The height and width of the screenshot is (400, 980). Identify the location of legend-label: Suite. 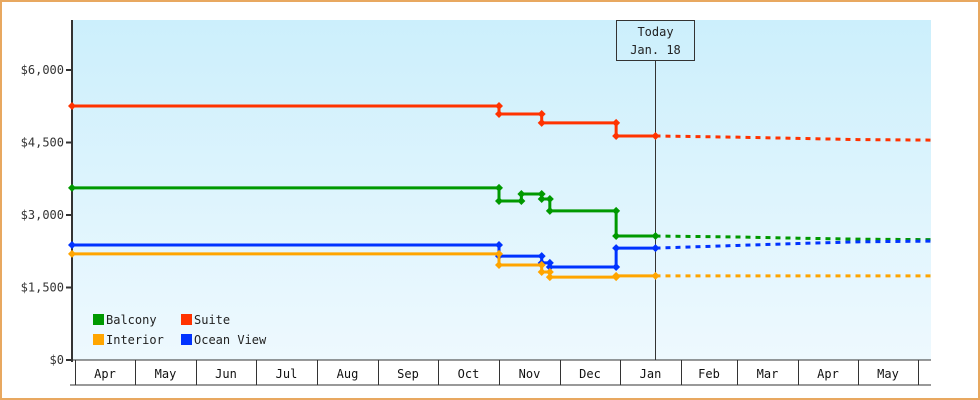
(212, 320).